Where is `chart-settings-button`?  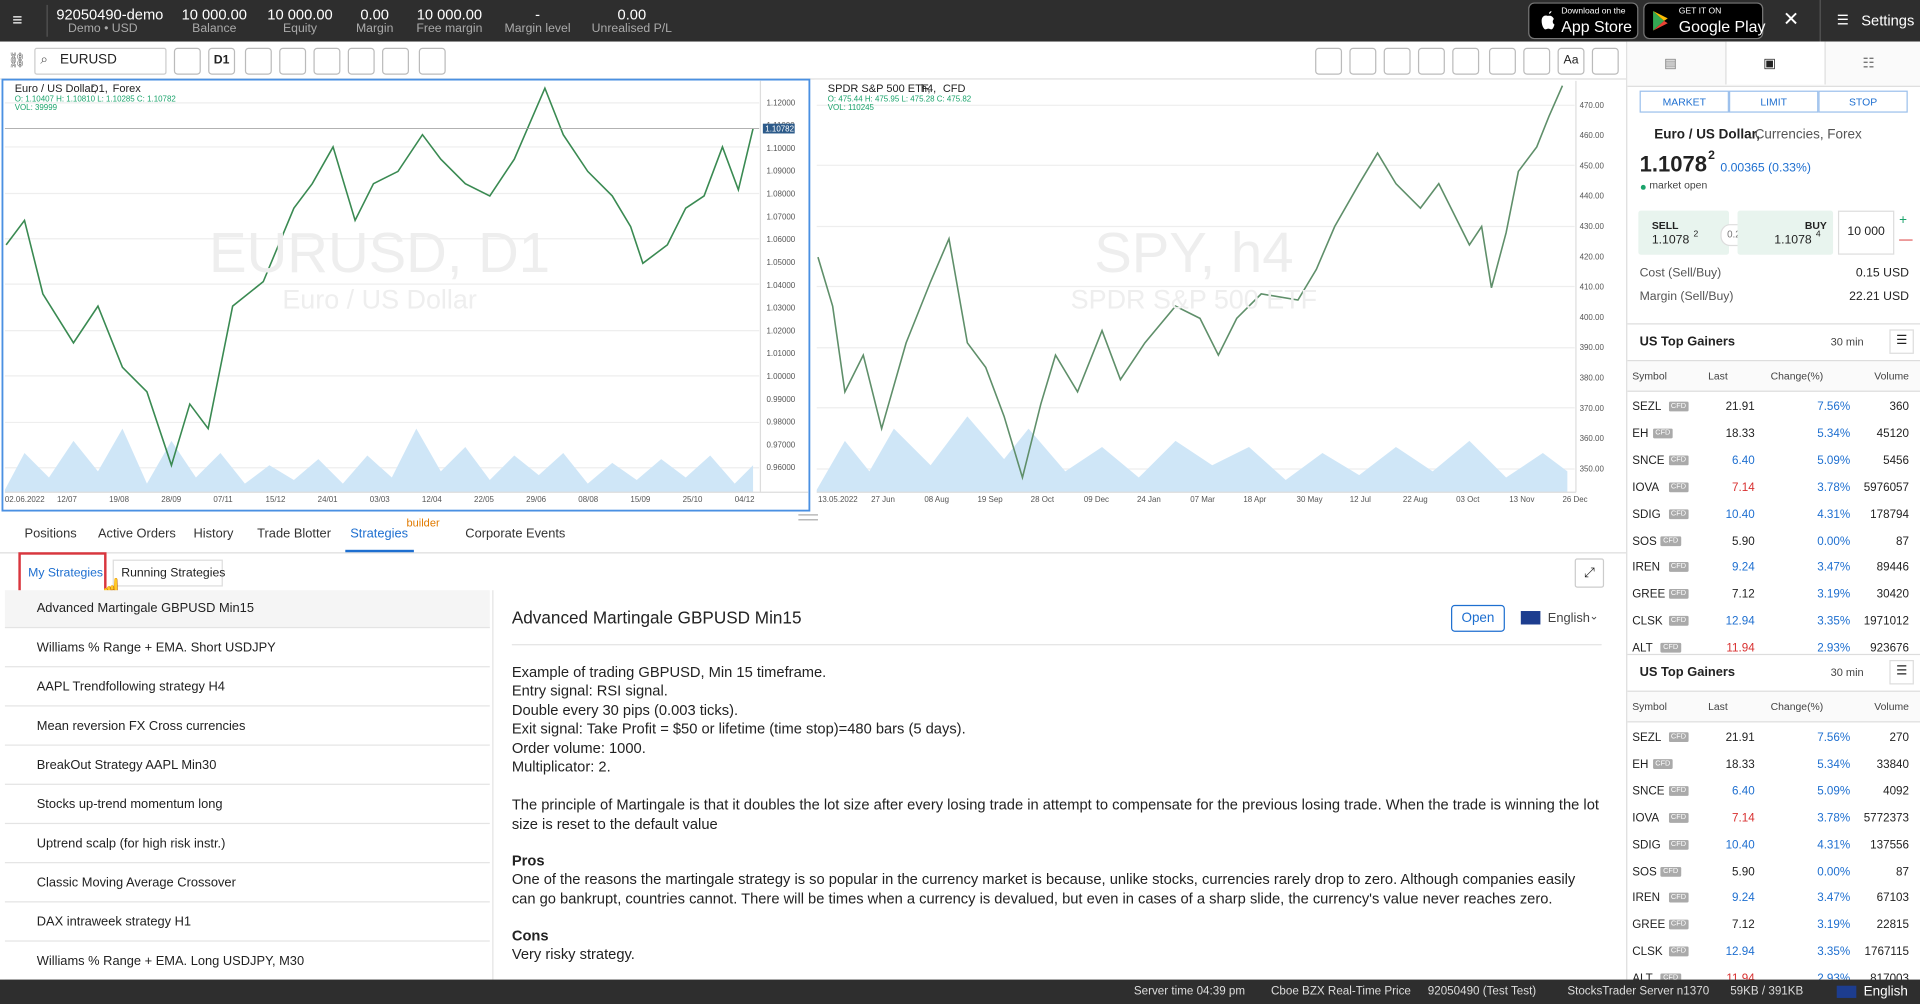 chart-settings-button is located at coordinates (432, 61).